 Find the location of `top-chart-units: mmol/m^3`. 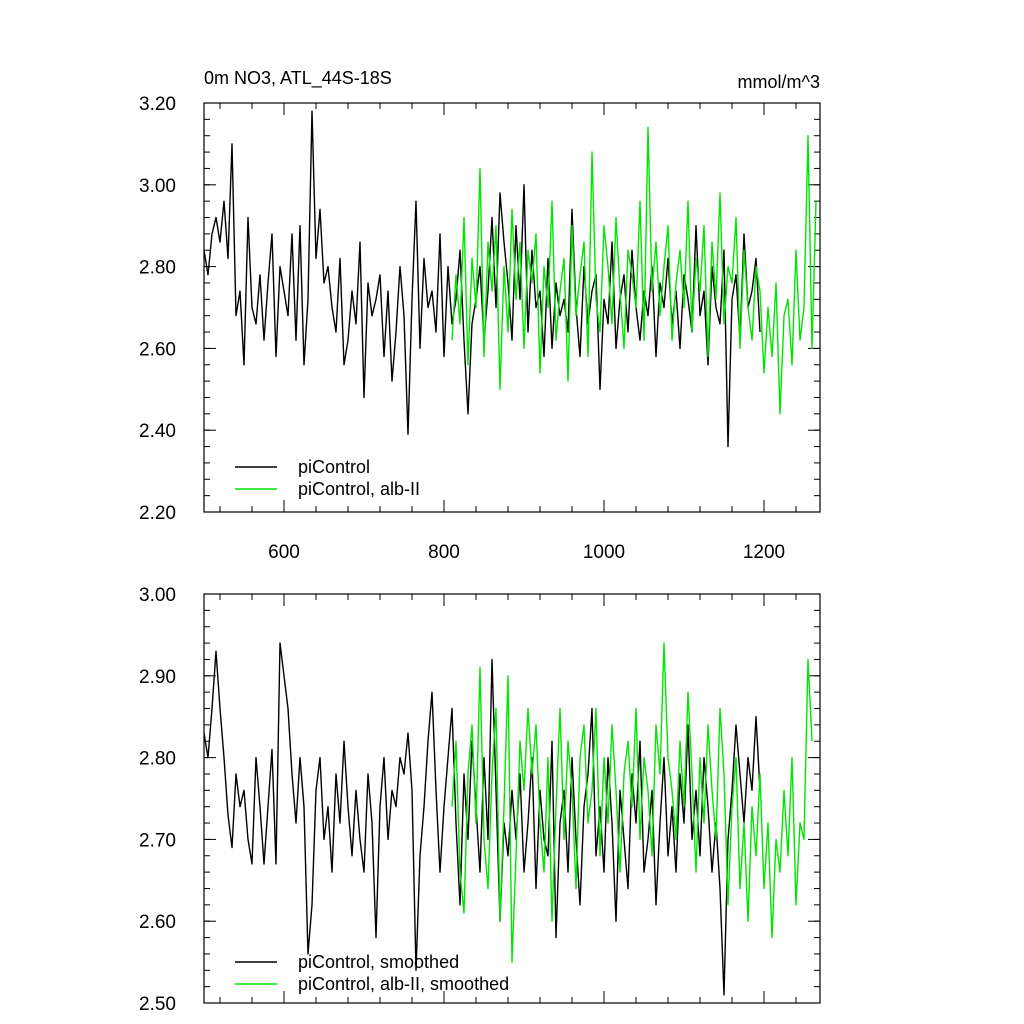

top-chart-units: mmol/m^3 is located at coordinates (779, 82).